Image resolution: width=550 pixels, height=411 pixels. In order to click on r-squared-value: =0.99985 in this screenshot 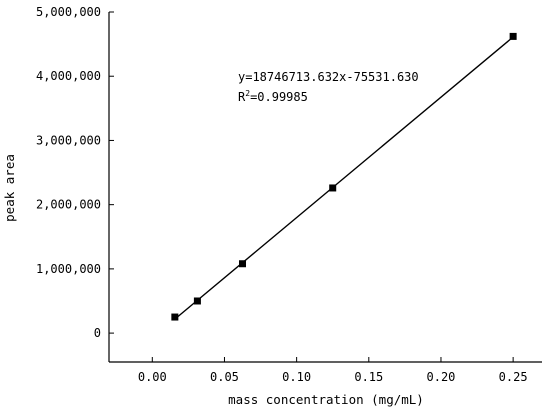, I will do `click(279, 97)`.